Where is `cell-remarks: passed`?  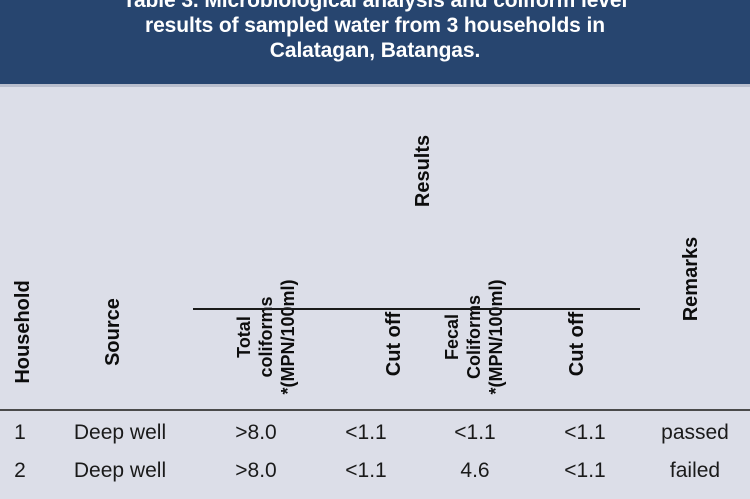
cell-remarks: passed is located at coordinates (695, 432).